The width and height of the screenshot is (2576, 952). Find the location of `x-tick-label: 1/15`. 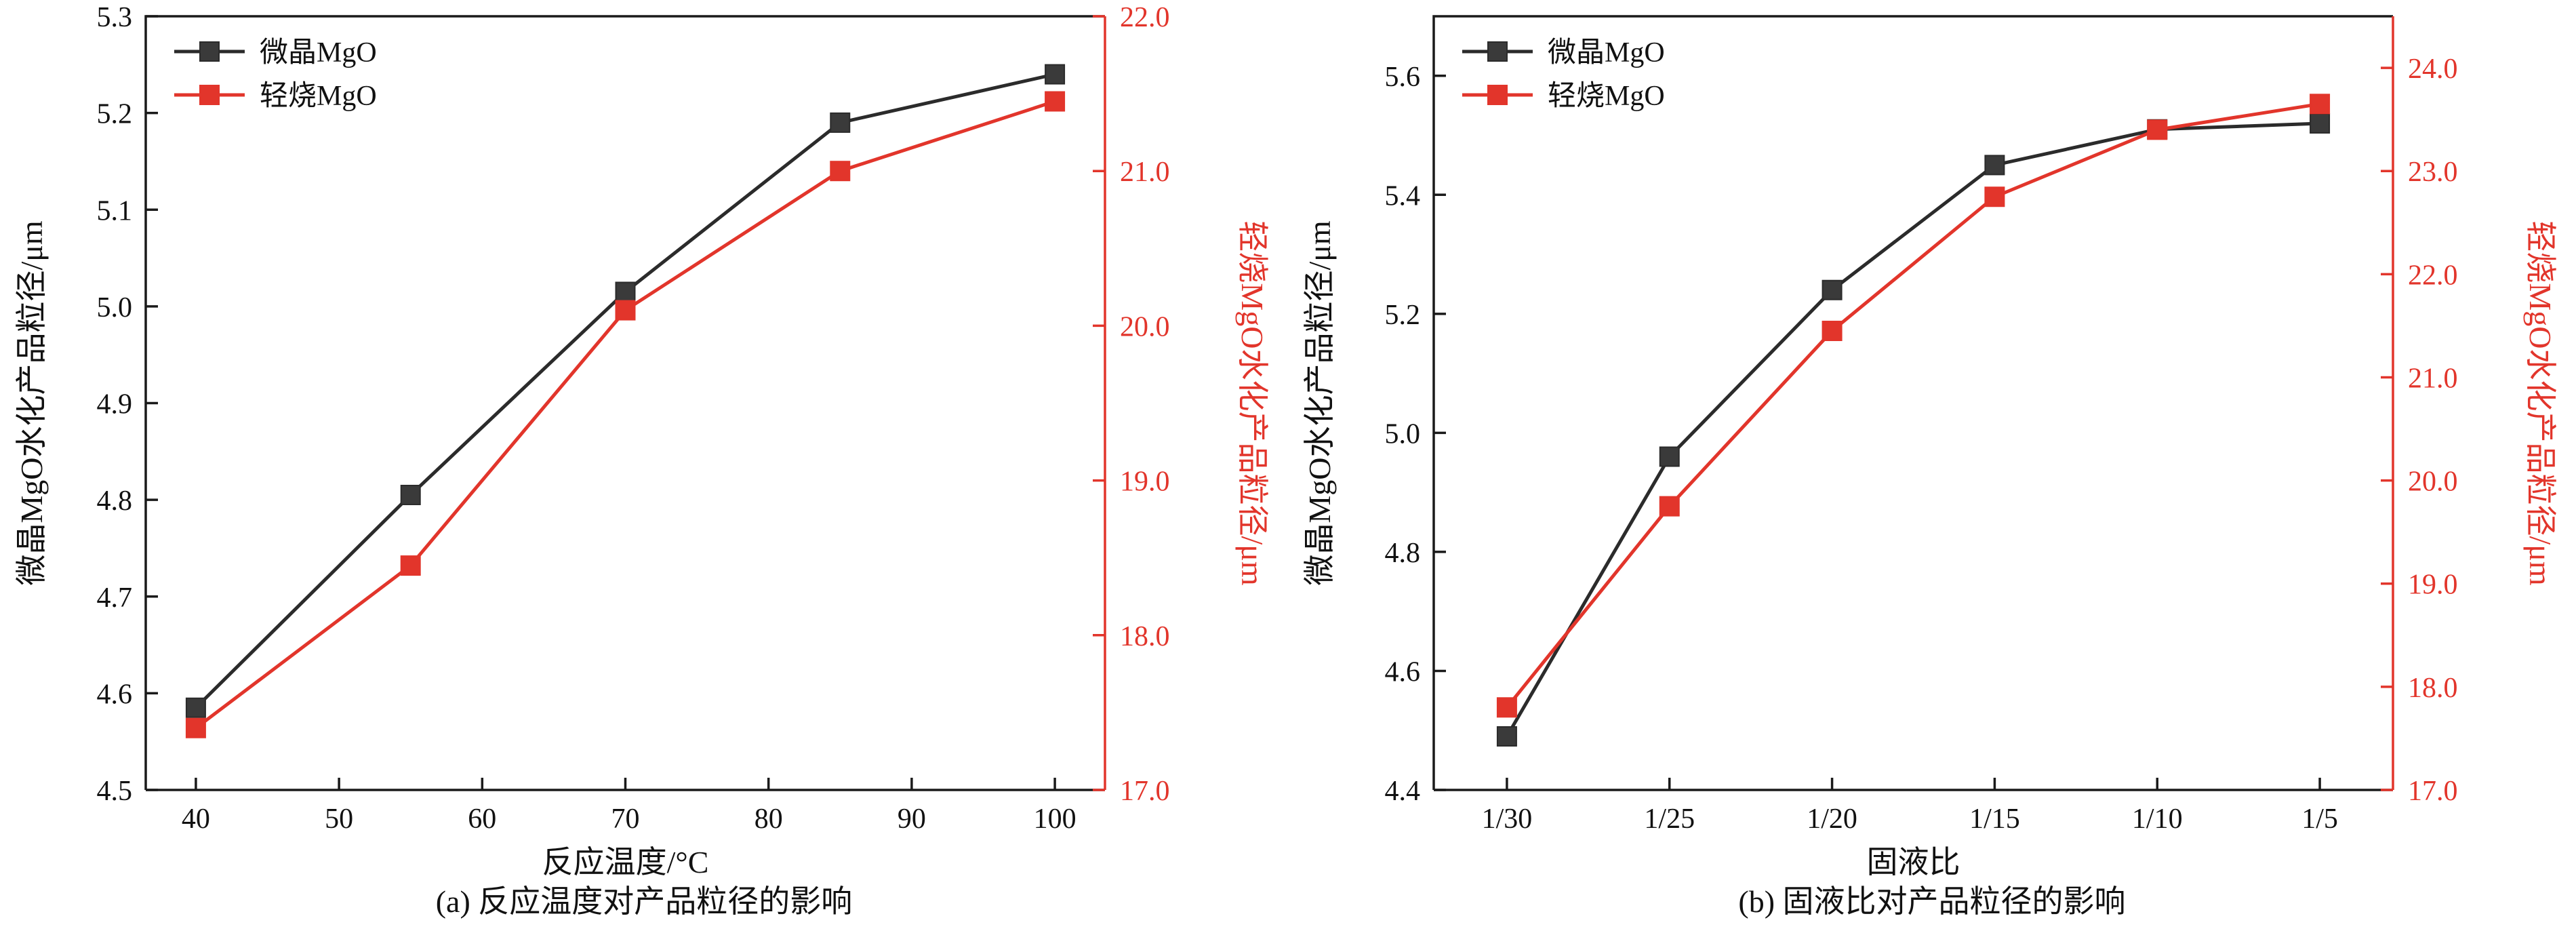

x-tick-label: 1/15 is located at coordinates (1994, 819).